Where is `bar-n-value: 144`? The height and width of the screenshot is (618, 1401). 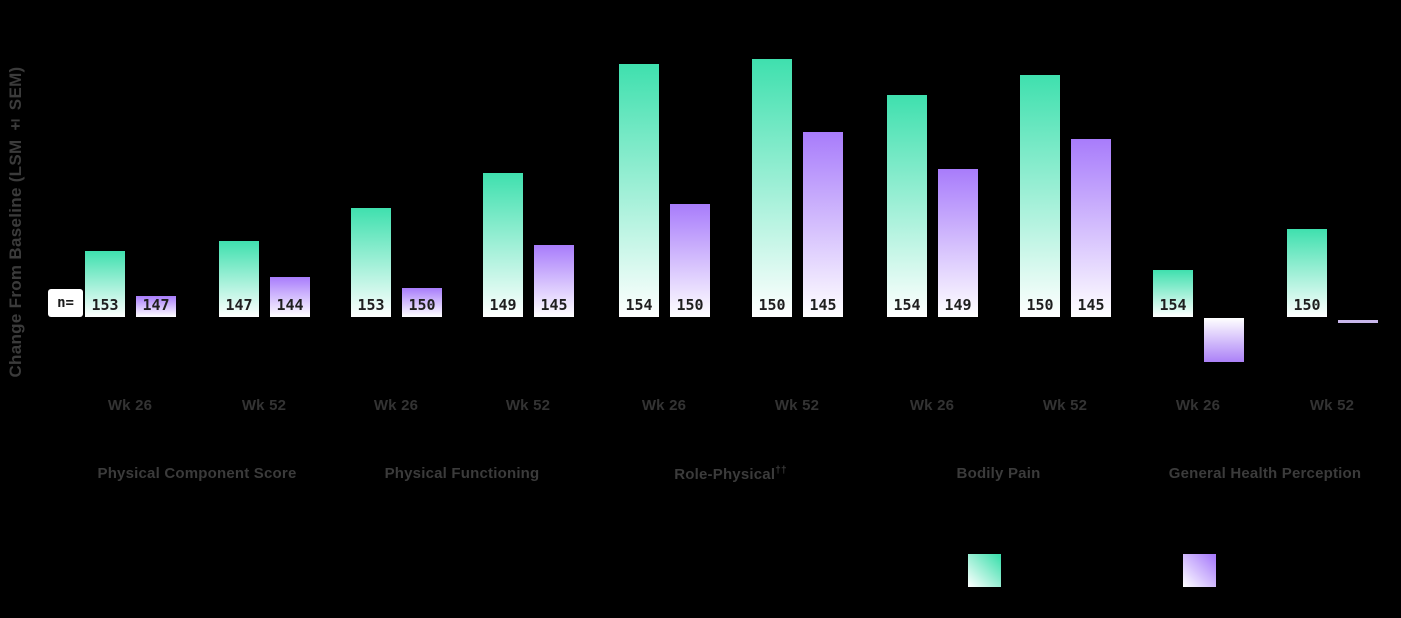 bar-n-value: 144 is located at coordinates (290, 305).